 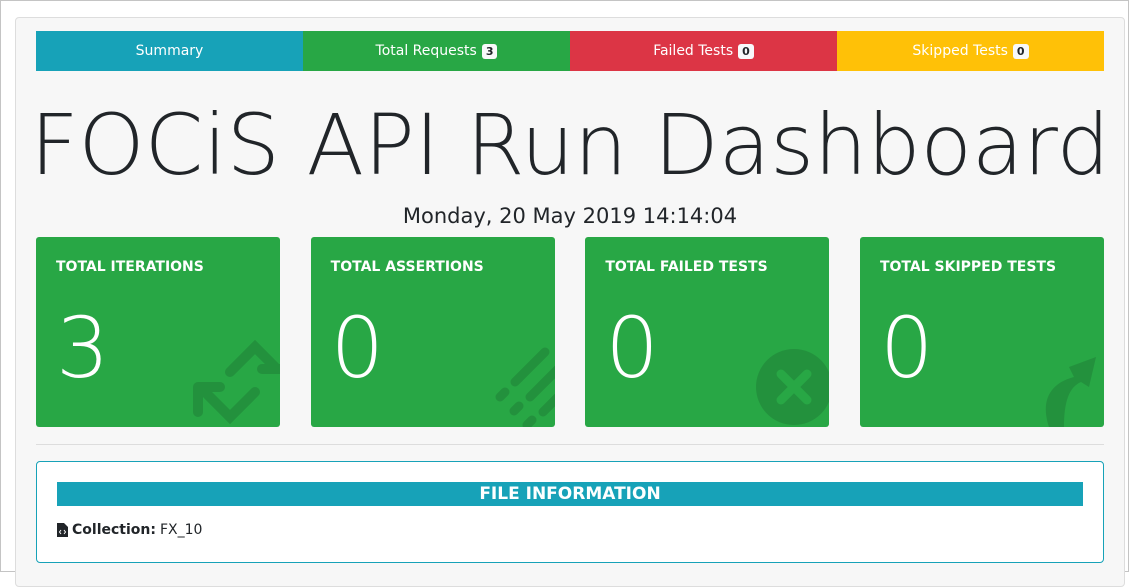 What do you see at coordinates (432, 332) in the screenshot?
I see `card-total-assertions: TOTAL ASSERTIONS 0` at bounding box center [432, 332].